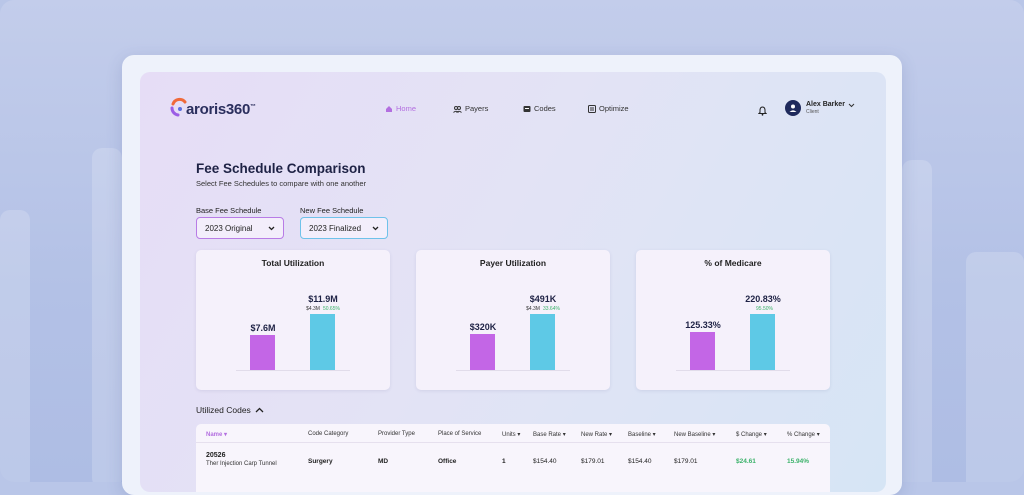 The height and width of the screenshot is (495, 1024). I want to click on code-category-cell: Surgery, so click(320, 461).